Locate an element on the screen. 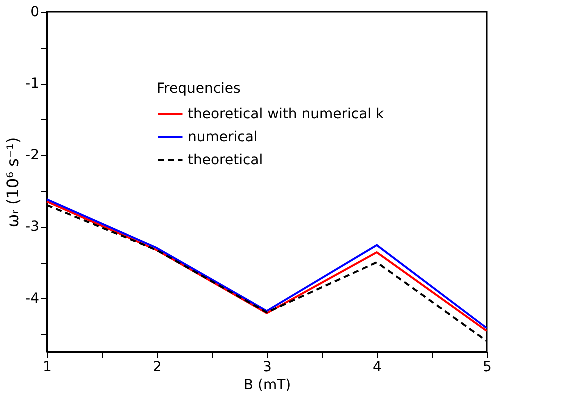 The height and width of the screenshot is (419, 564). y-tick-label: -2 is located at coordinates (33, 156).